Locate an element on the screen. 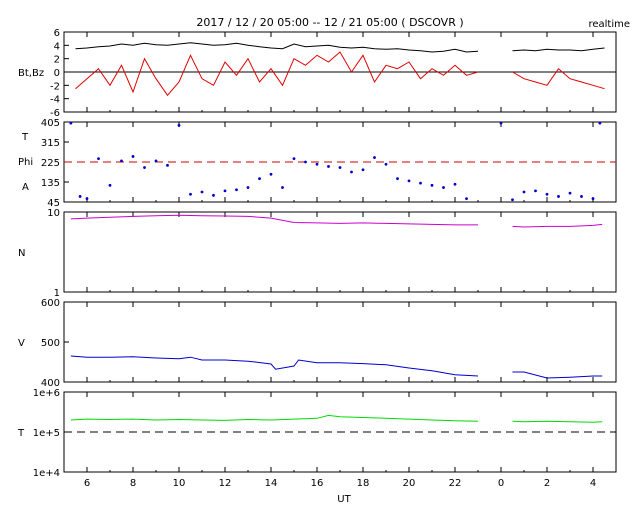 This screenshot has height=512, width=640. y-tick-label: 135 is located at coordinates (50, 183).